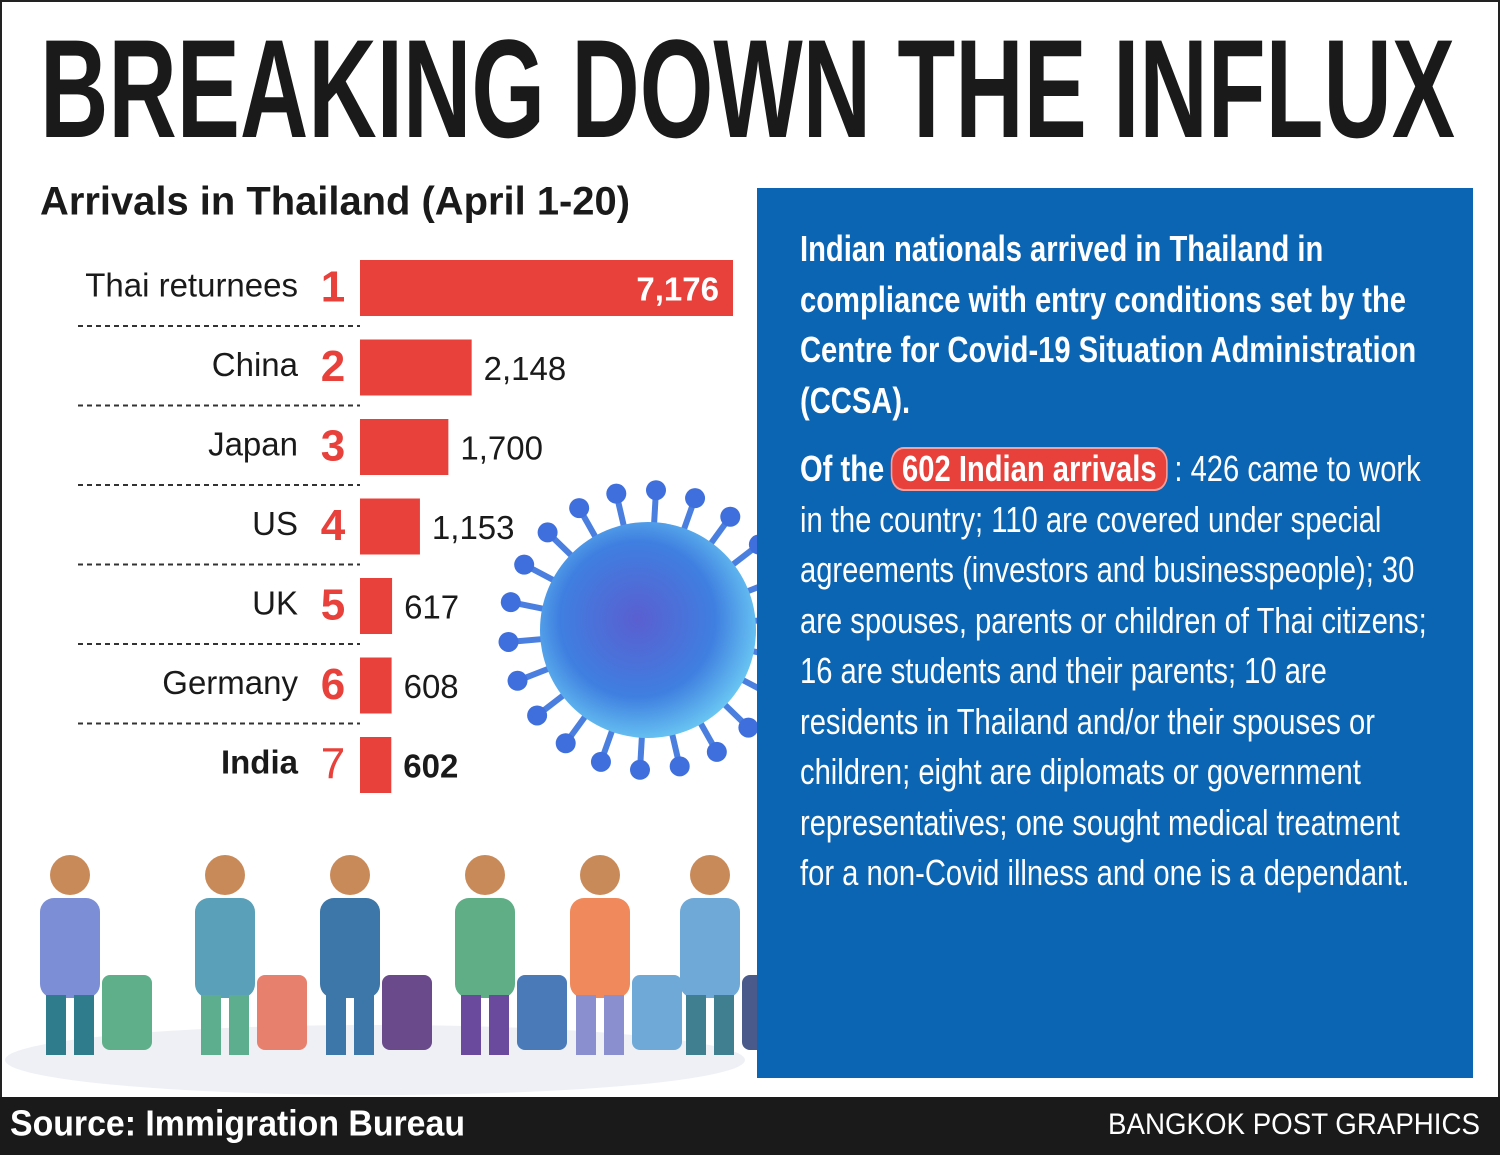 This screenshot has width=1500, height=1160. Describe the element at coordinates (677, 289) in the screenshot. I see `value-label: 7,176` at that location.